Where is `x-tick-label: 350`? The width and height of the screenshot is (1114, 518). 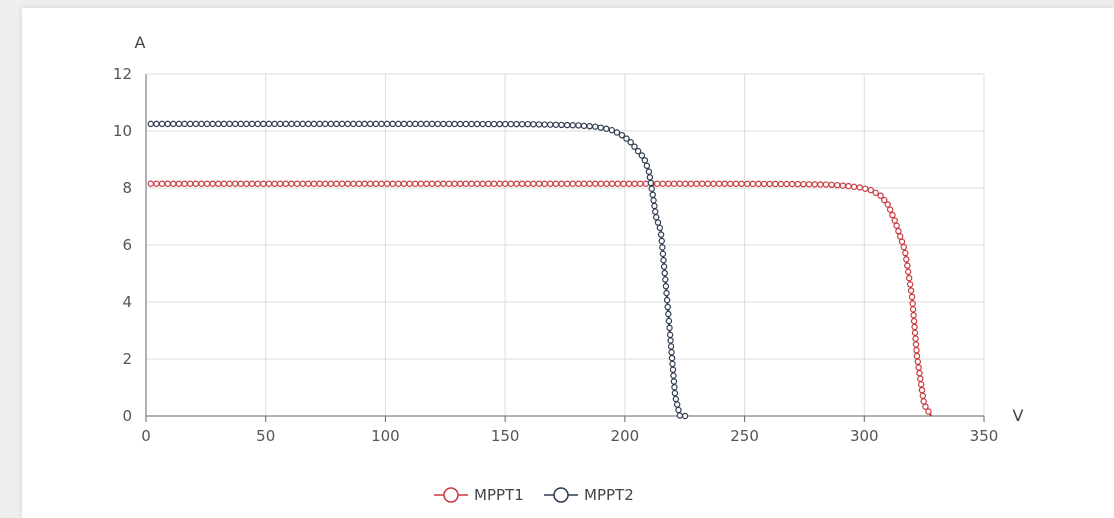
x-tick-label: 350 is located at coordinates (984, 436).